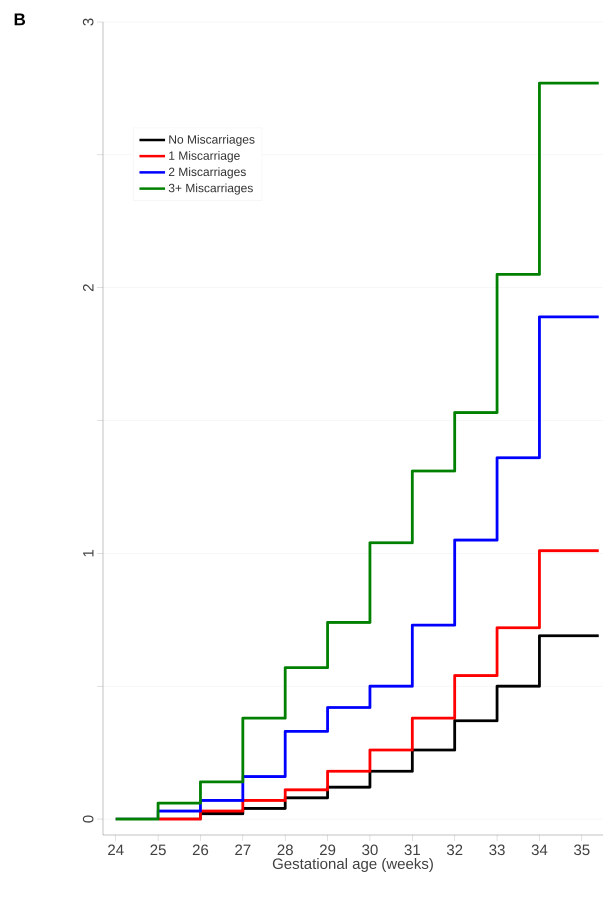 This screenshot has width=610, height=916. Describe the element at coordinates (328, 850) in the screenshot. I see `x-tick-label: 29` at that location.